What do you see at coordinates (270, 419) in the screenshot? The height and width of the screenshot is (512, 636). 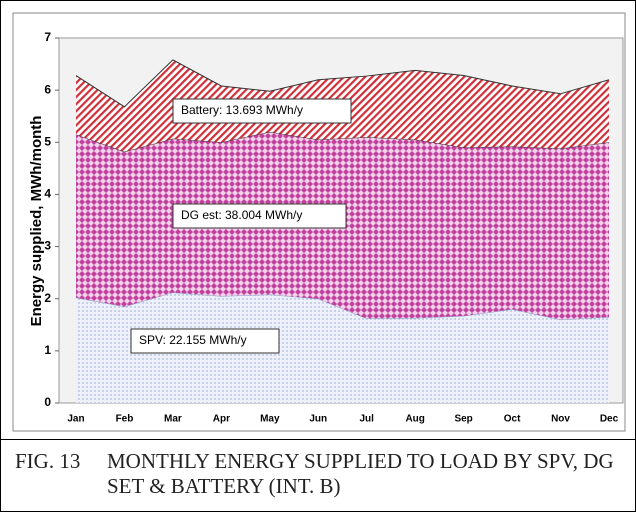 I see `x-tick-label: May` at bounding box center [270, 419].